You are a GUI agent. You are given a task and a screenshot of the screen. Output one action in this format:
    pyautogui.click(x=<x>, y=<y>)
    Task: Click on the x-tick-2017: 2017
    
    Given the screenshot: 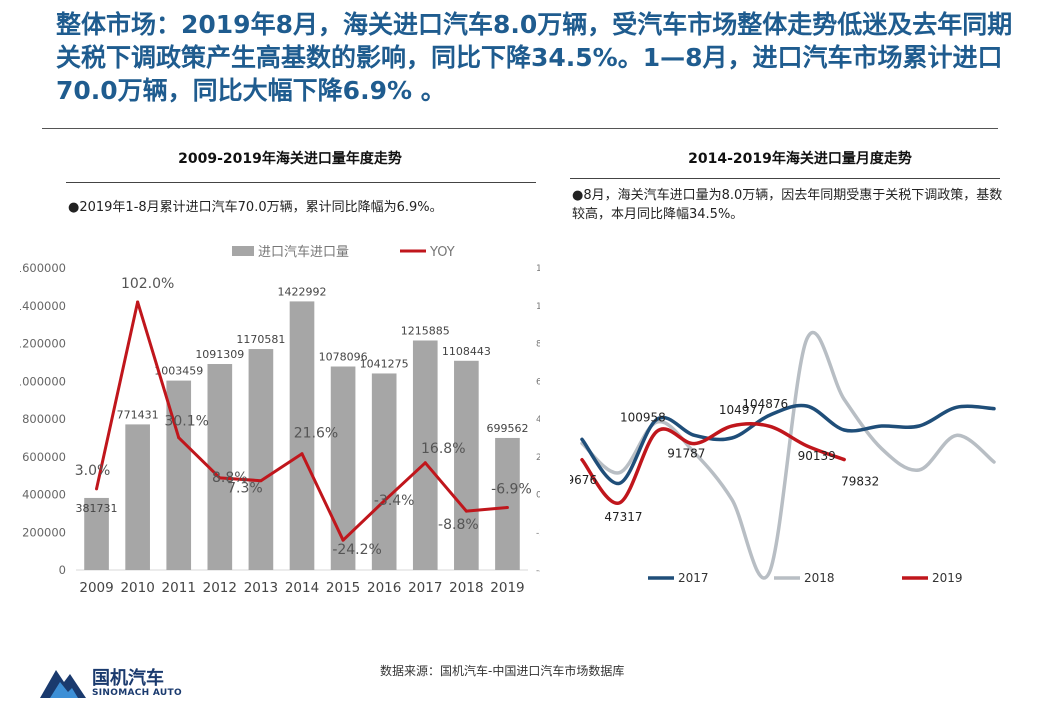 What is the action you would take?
    pyautogui.click(x=425, y=588)
    